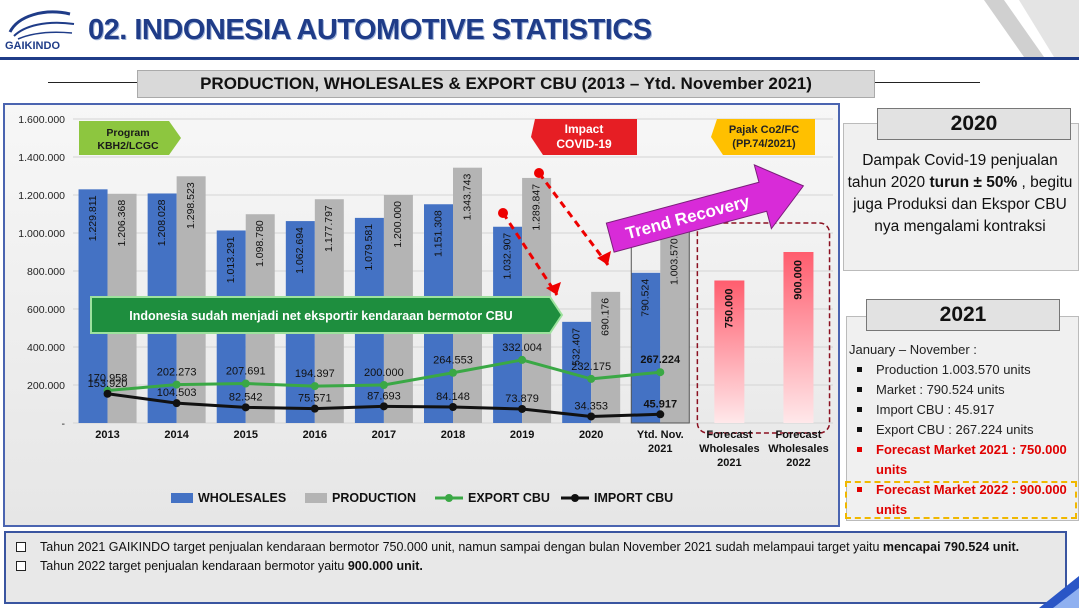 Image resolution: width=1079 pixels, height=608 pixels. What do you see at coordinates (449, 498) in the screenshot?
I see `legend-marker-export` at bounding box center [449, 498].